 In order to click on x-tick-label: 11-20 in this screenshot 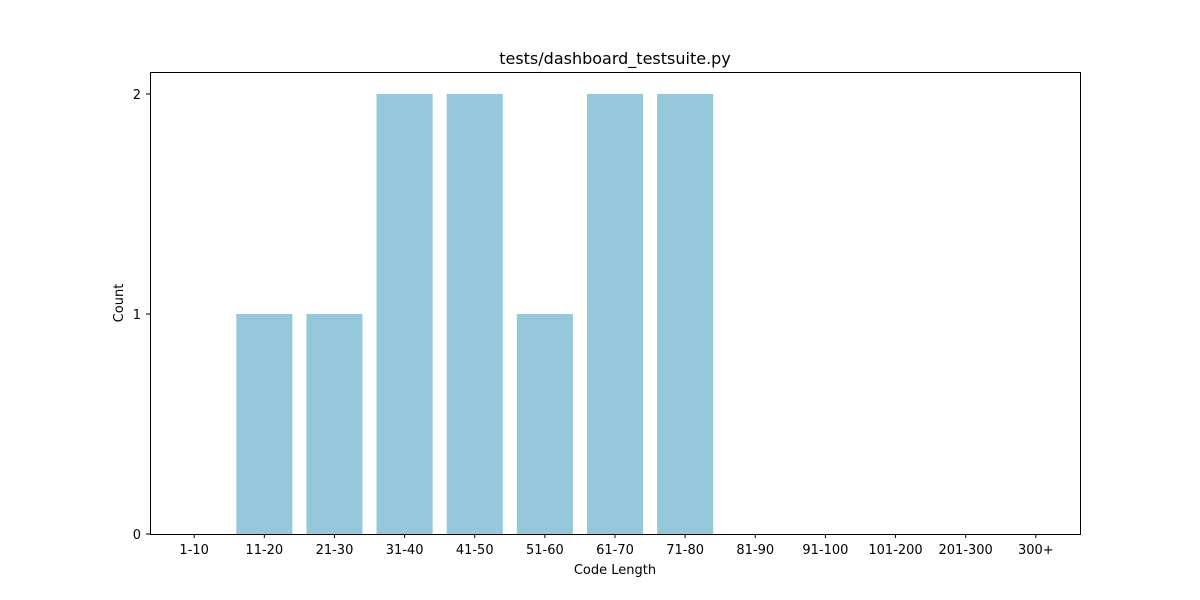, I will do `click(264, 550)`.